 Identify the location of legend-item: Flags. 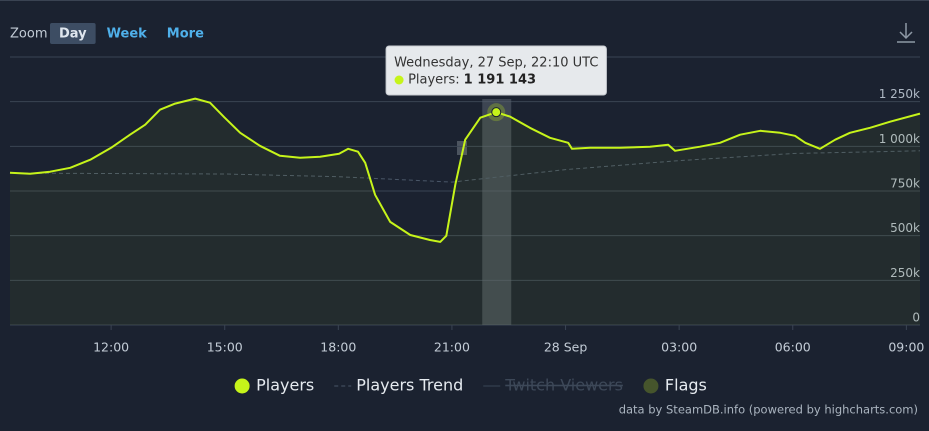
(675, 385).